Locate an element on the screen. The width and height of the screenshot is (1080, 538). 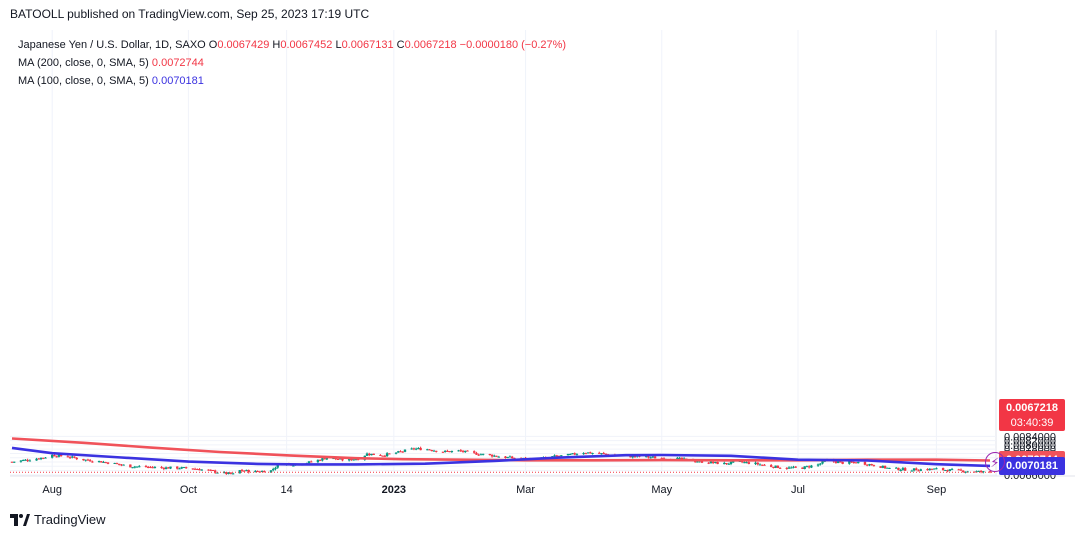
legend-ma200-row: MA (200, close, 0, SMA, 5) 0.0072744 is located at coordinates (292, 63).